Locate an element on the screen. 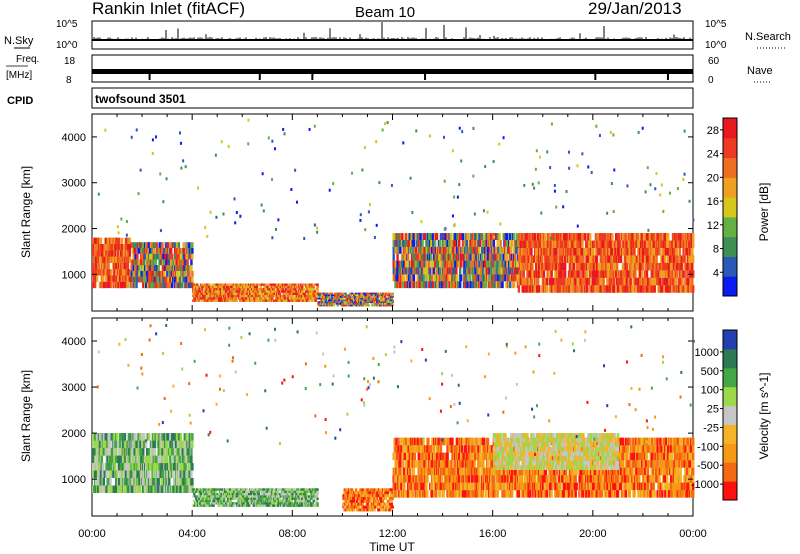 The image size is (800, 554). colorbar-segment is located at coordinates (730, 286).